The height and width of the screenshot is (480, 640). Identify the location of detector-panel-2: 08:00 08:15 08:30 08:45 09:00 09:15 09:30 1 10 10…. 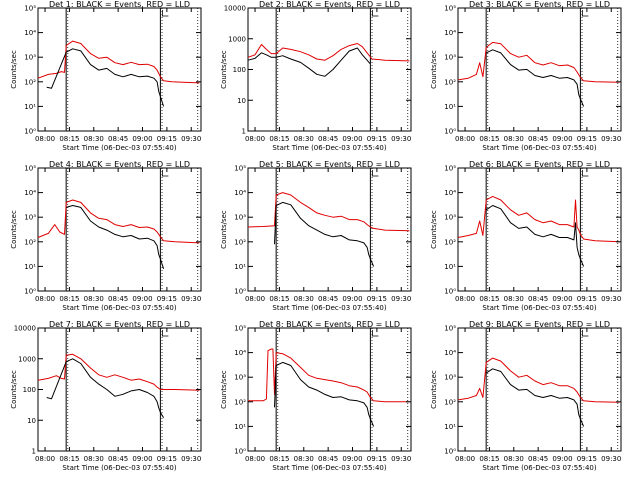
(316, 76).